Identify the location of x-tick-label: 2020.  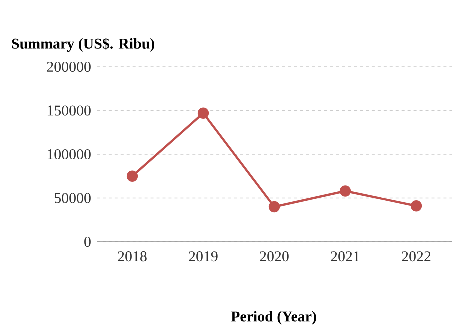
(274, 257).